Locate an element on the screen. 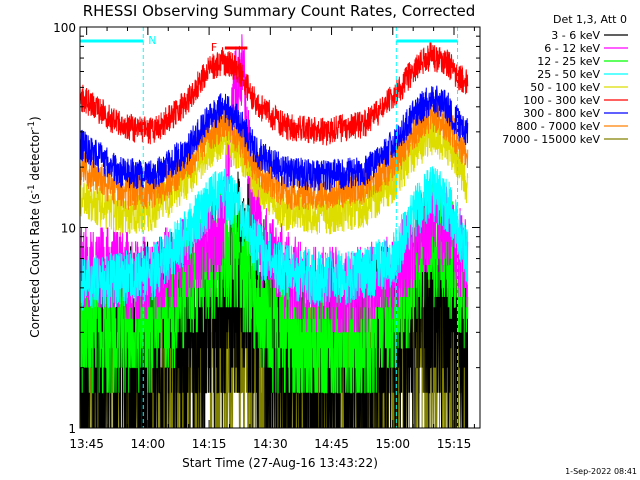  legend-entry-7000-15000-kev: 7000 - 15000 keV is located at coordinates (565, 139).